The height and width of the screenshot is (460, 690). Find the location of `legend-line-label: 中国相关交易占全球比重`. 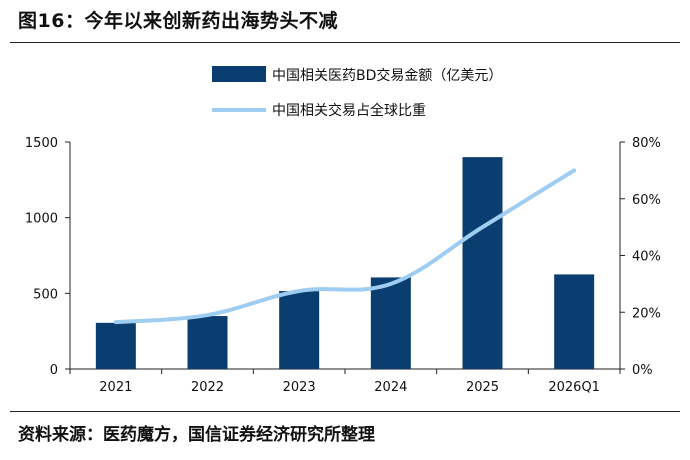

legend-line-label: 中国相关交易占全球比重 is located at coordinates (349, 110).